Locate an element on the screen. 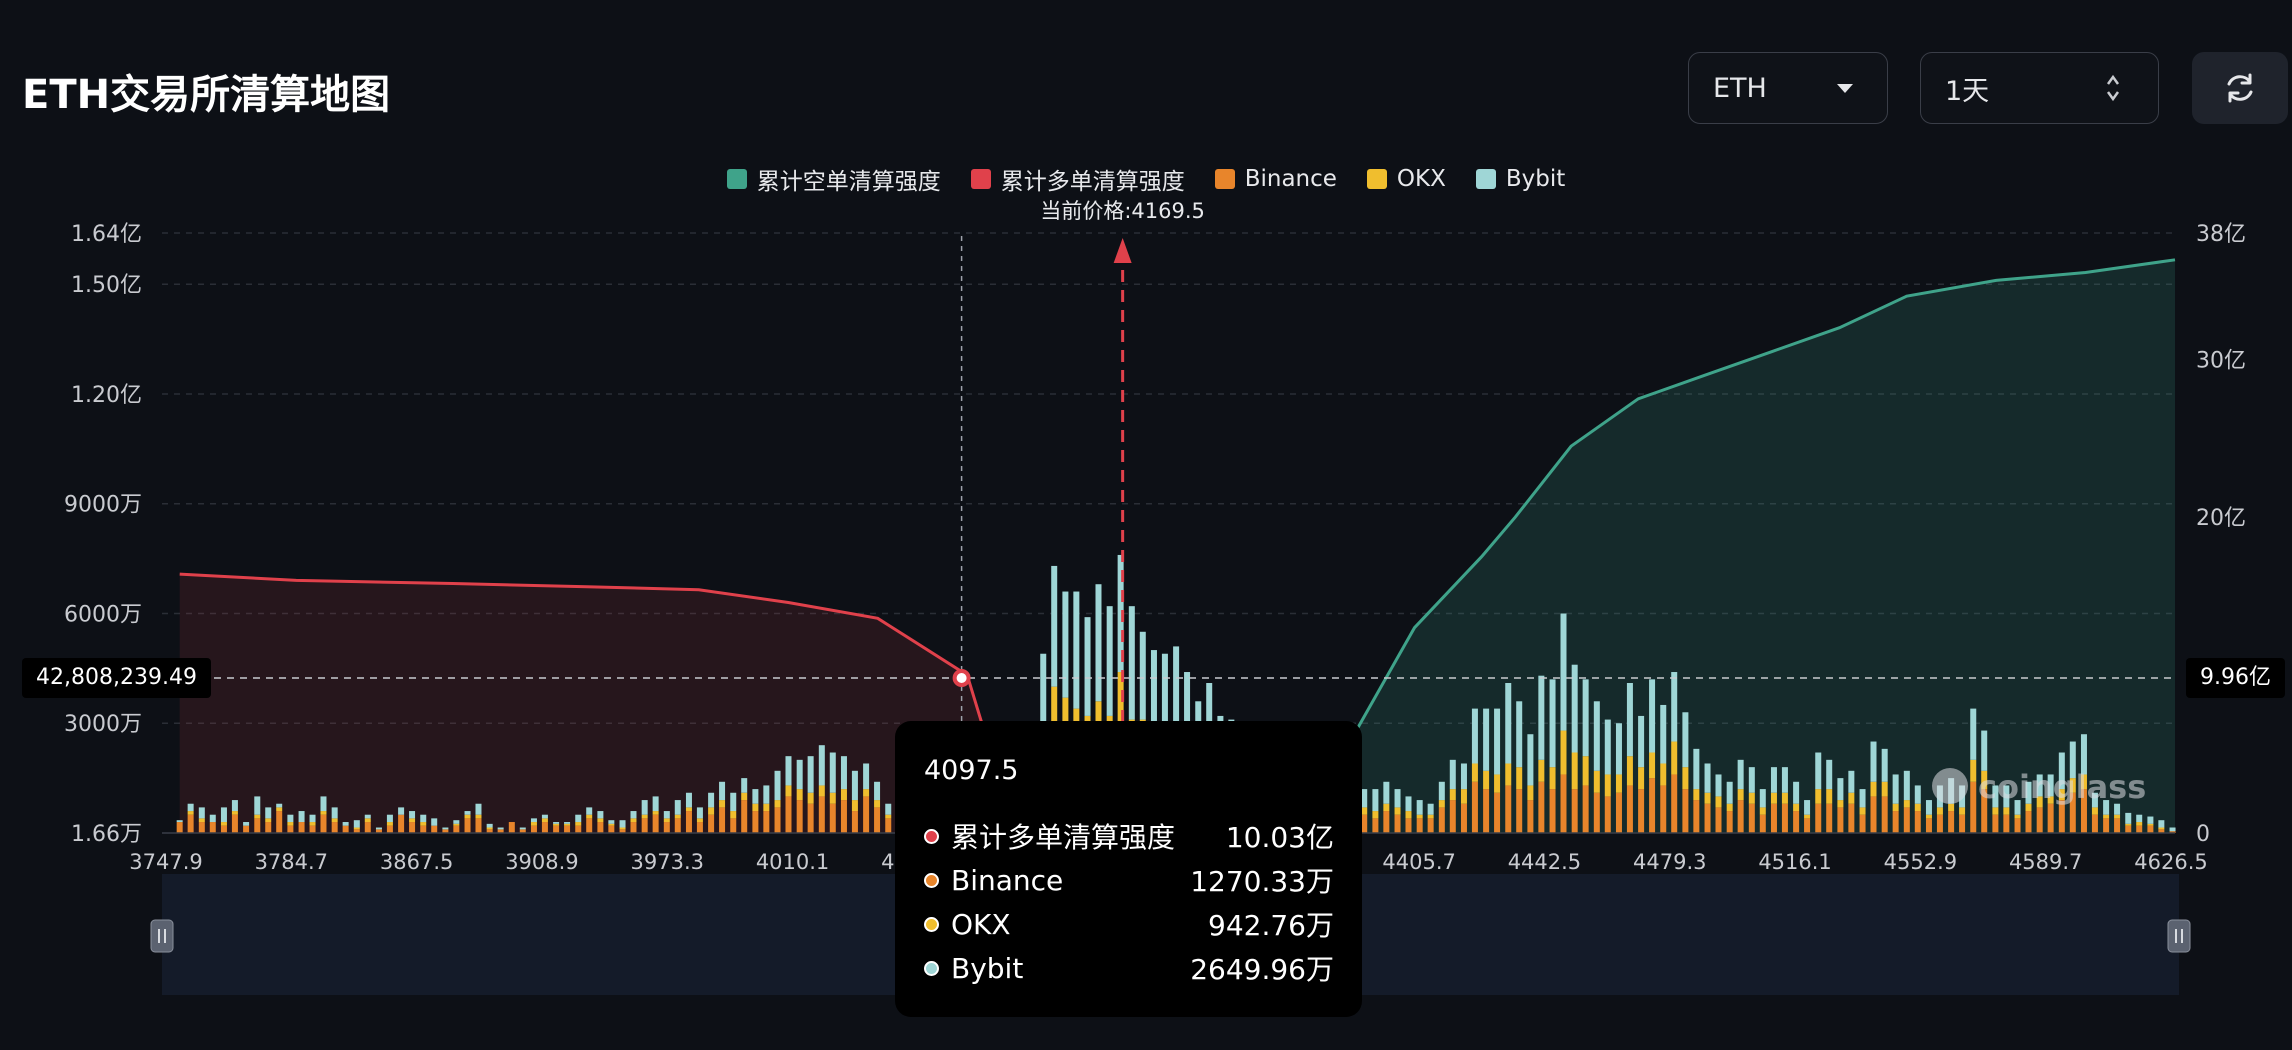  legend-item-long-cum: 累计多单清算强度 is located at coordinates (1077, 179).